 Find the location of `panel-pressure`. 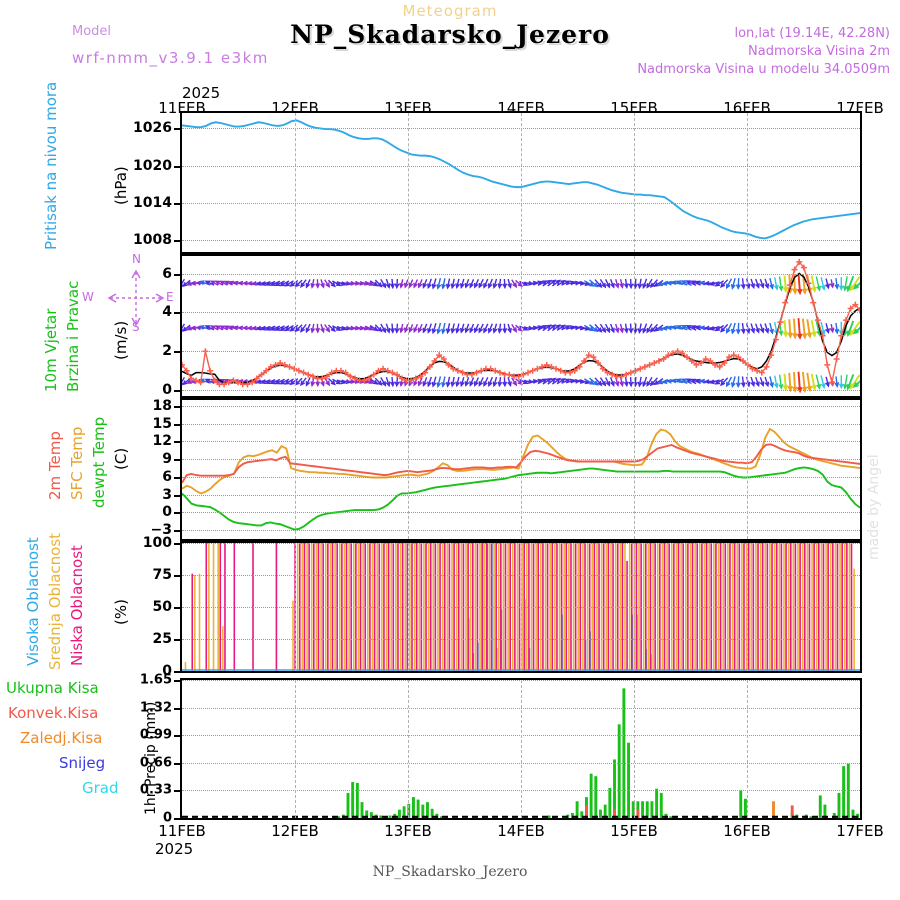

panel-pressure is located at coordinates (521, 182).